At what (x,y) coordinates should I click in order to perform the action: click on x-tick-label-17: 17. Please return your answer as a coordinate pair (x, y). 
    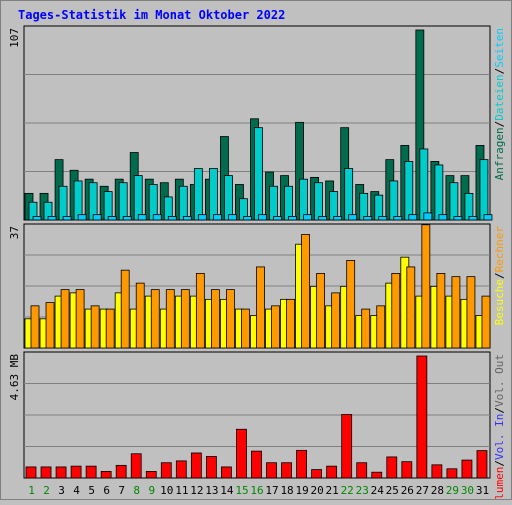
    Looking at the image, I should click on (271, 490).